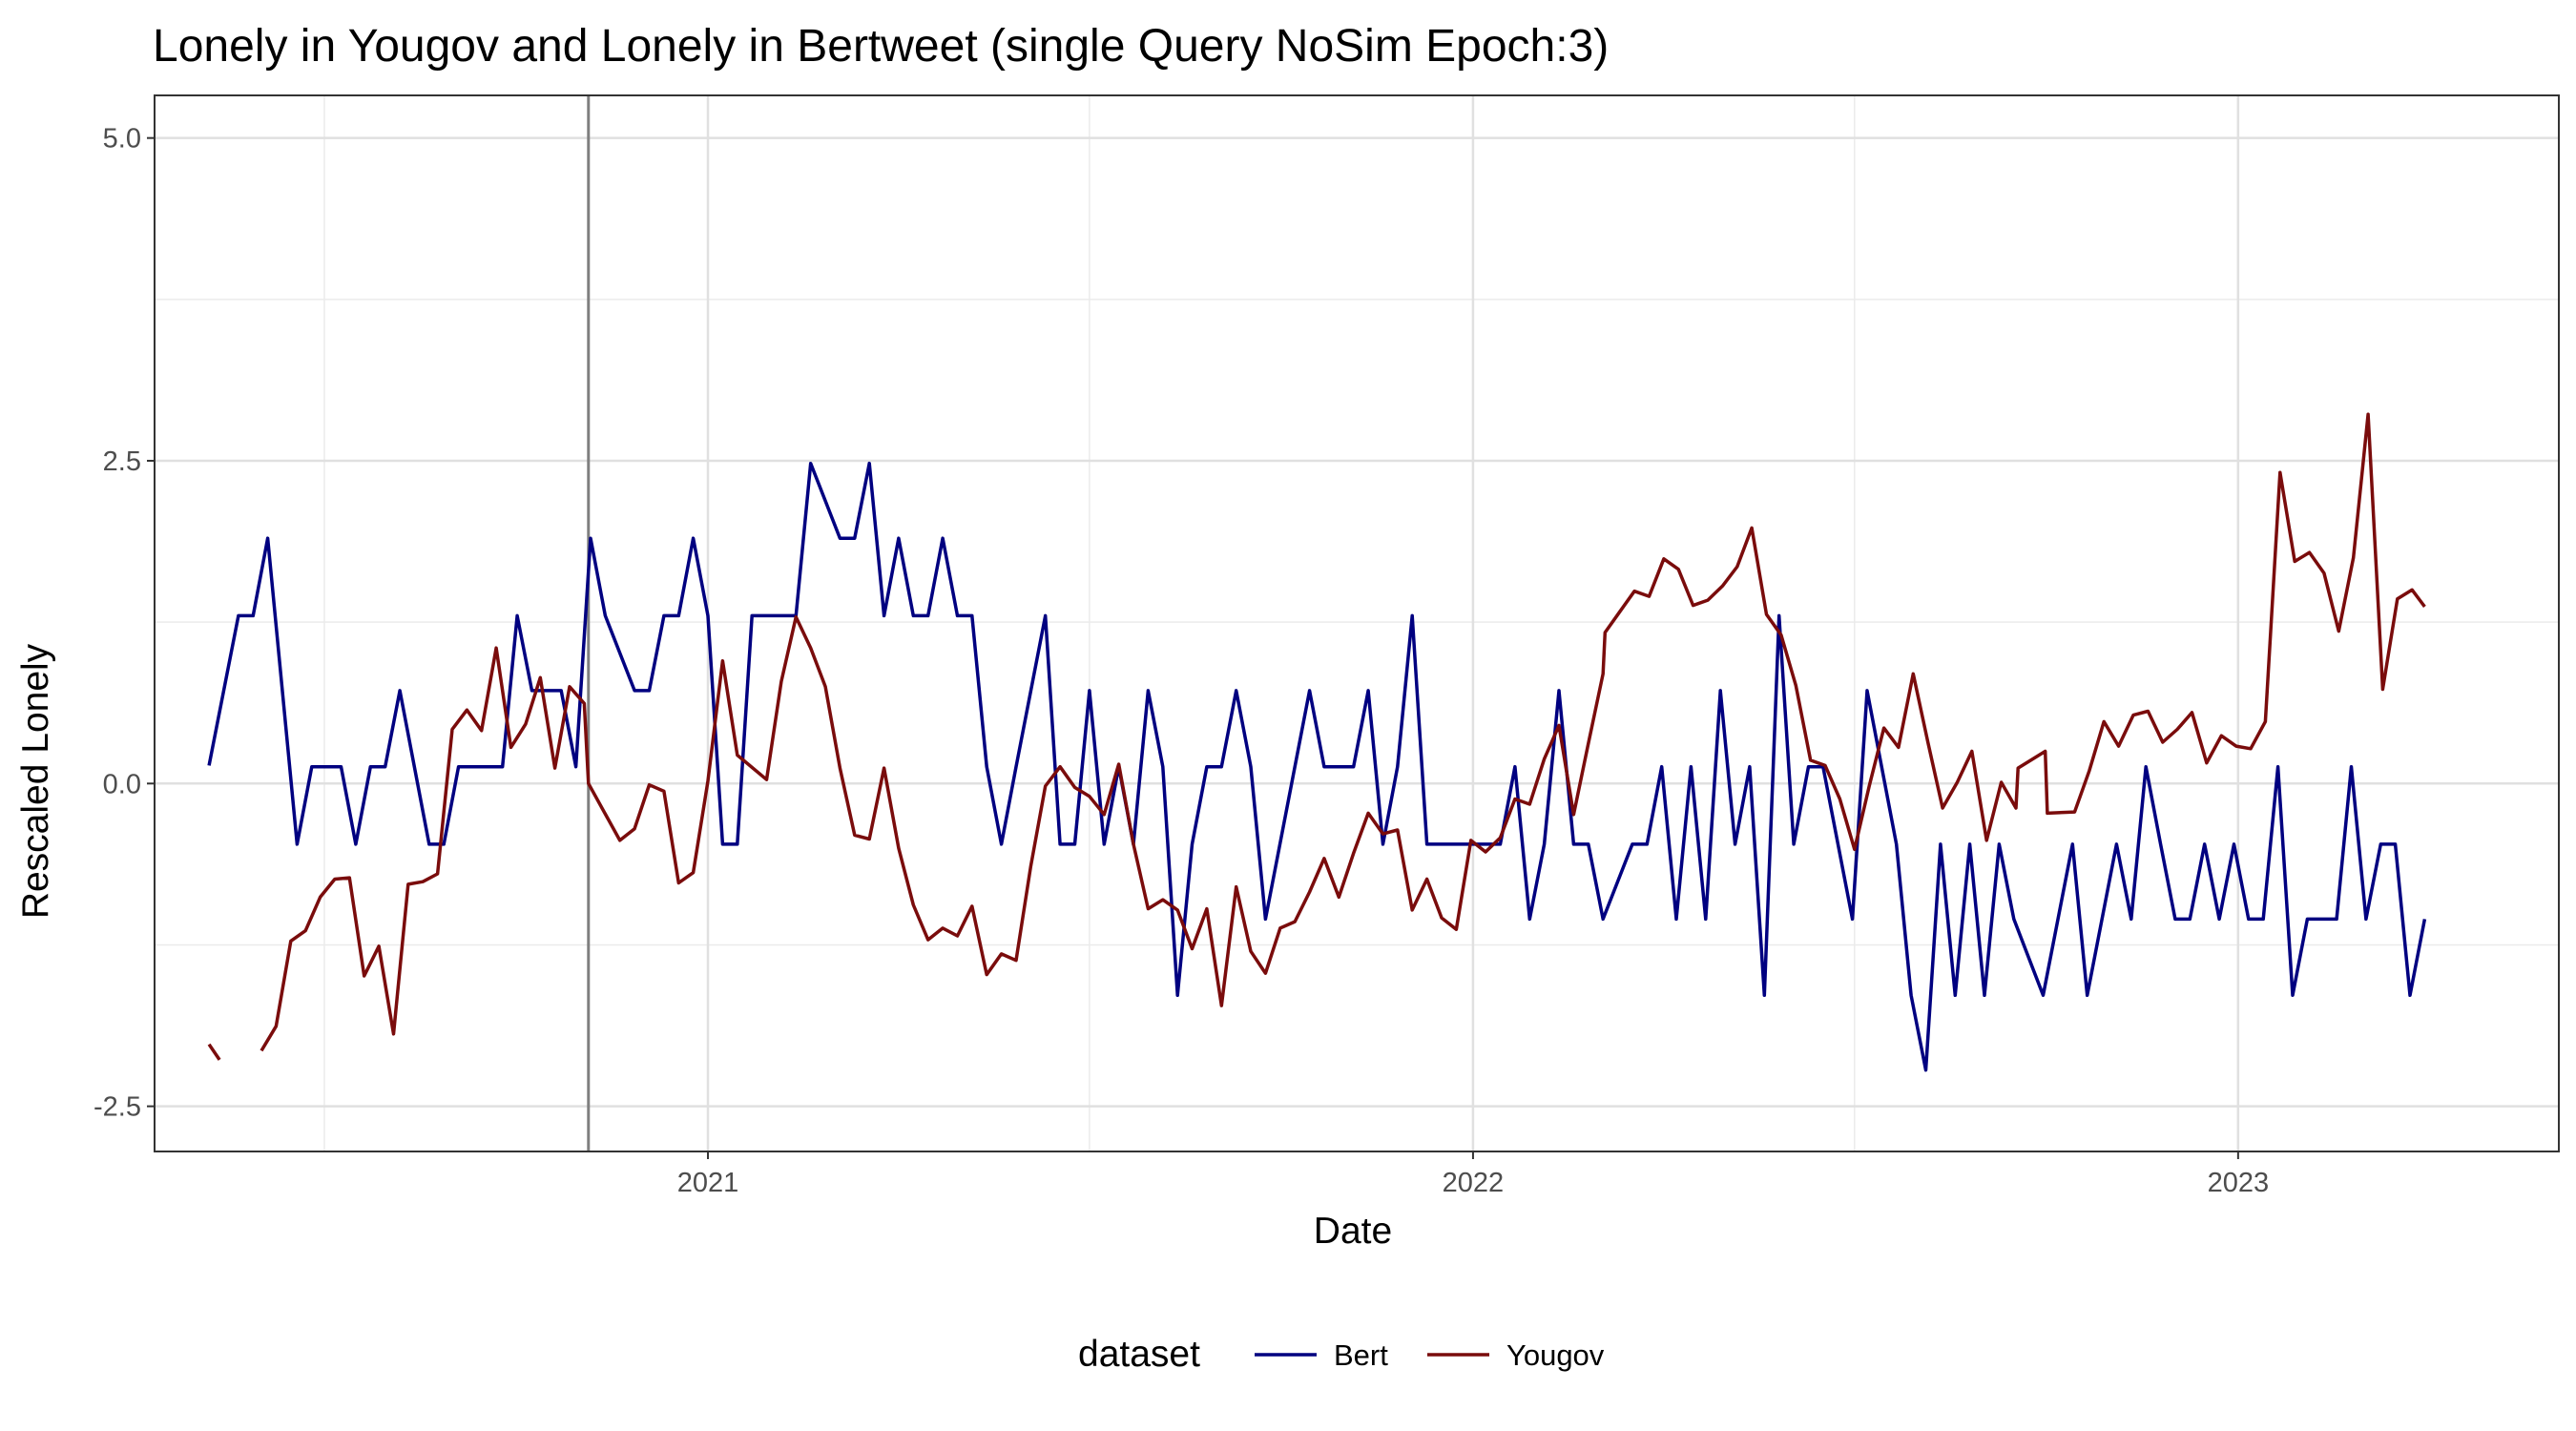 The width and height of the screenshot is (2576, 1431). I want to click on legend: dataset Bert Yougov, so click(1341, 1354).